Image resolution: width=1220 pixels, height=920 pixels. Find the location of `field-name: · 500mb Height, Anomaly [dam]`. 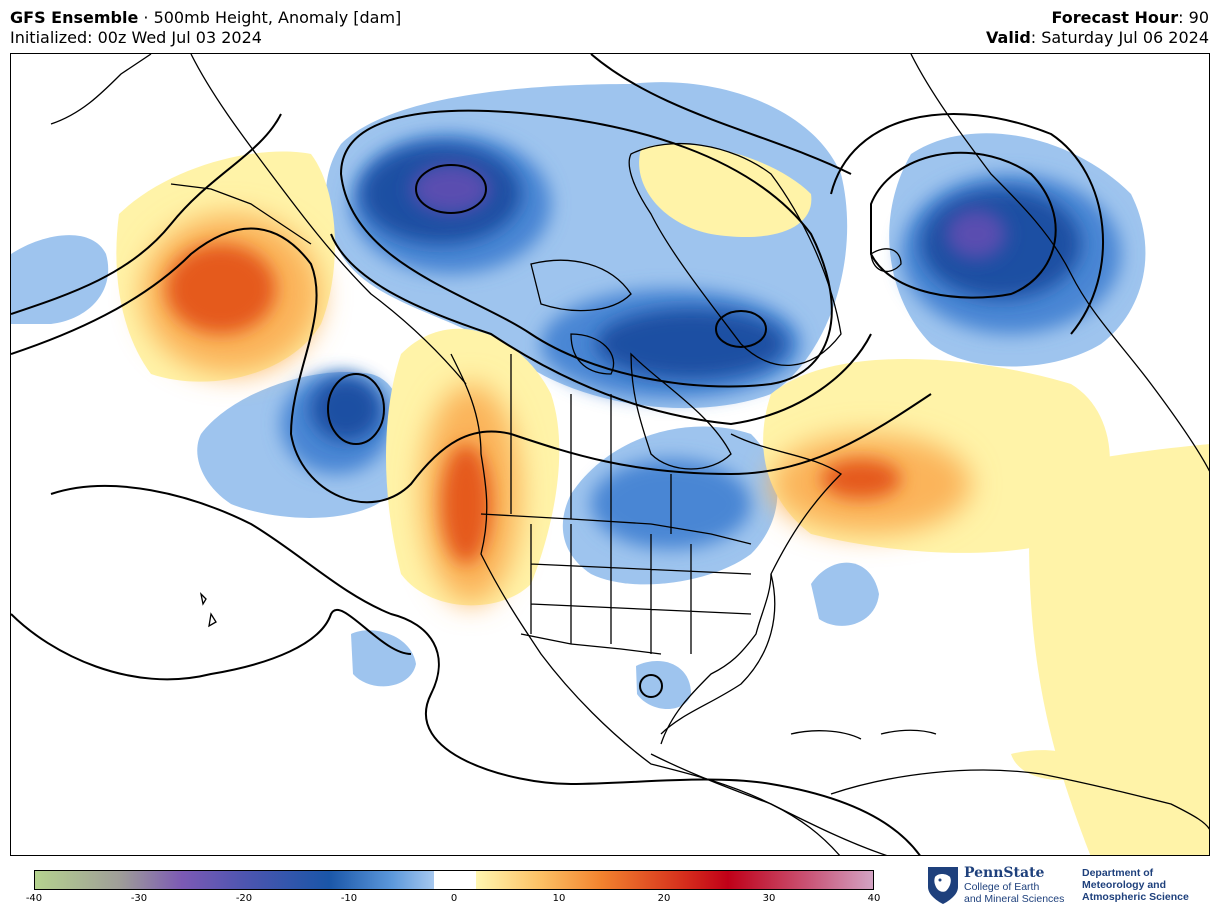

field-name: · 500mb Height, Anomaly [dam] is located at coordinates (270, 17).